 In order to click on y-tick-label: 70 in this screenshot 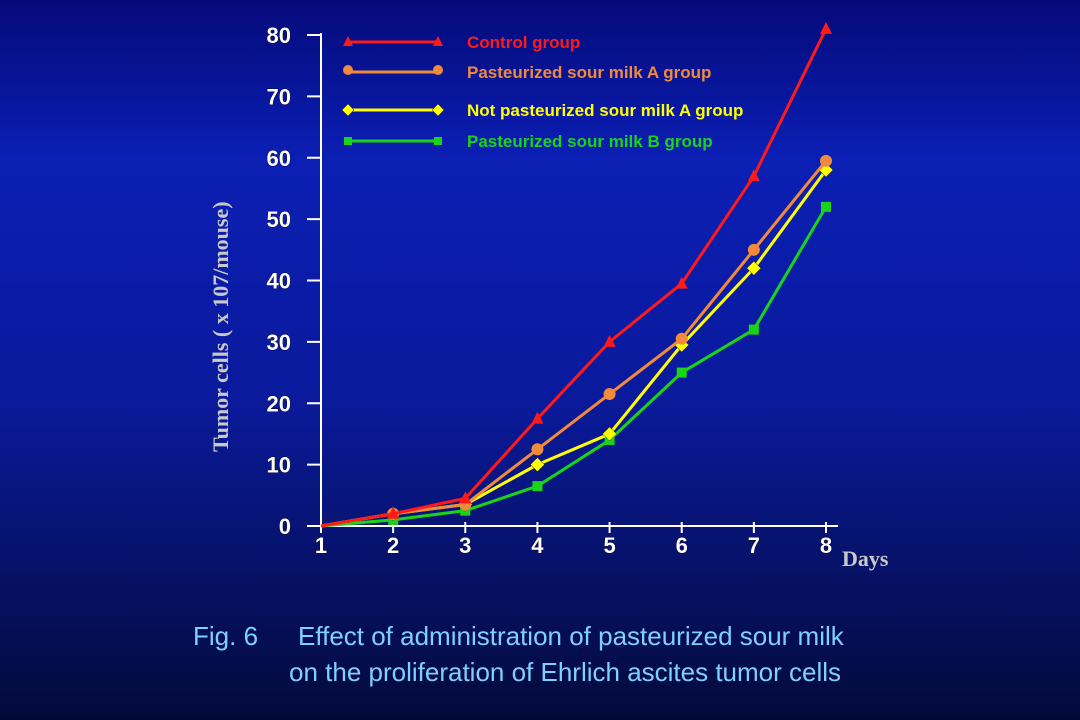, I will do `click(279, 96)`.